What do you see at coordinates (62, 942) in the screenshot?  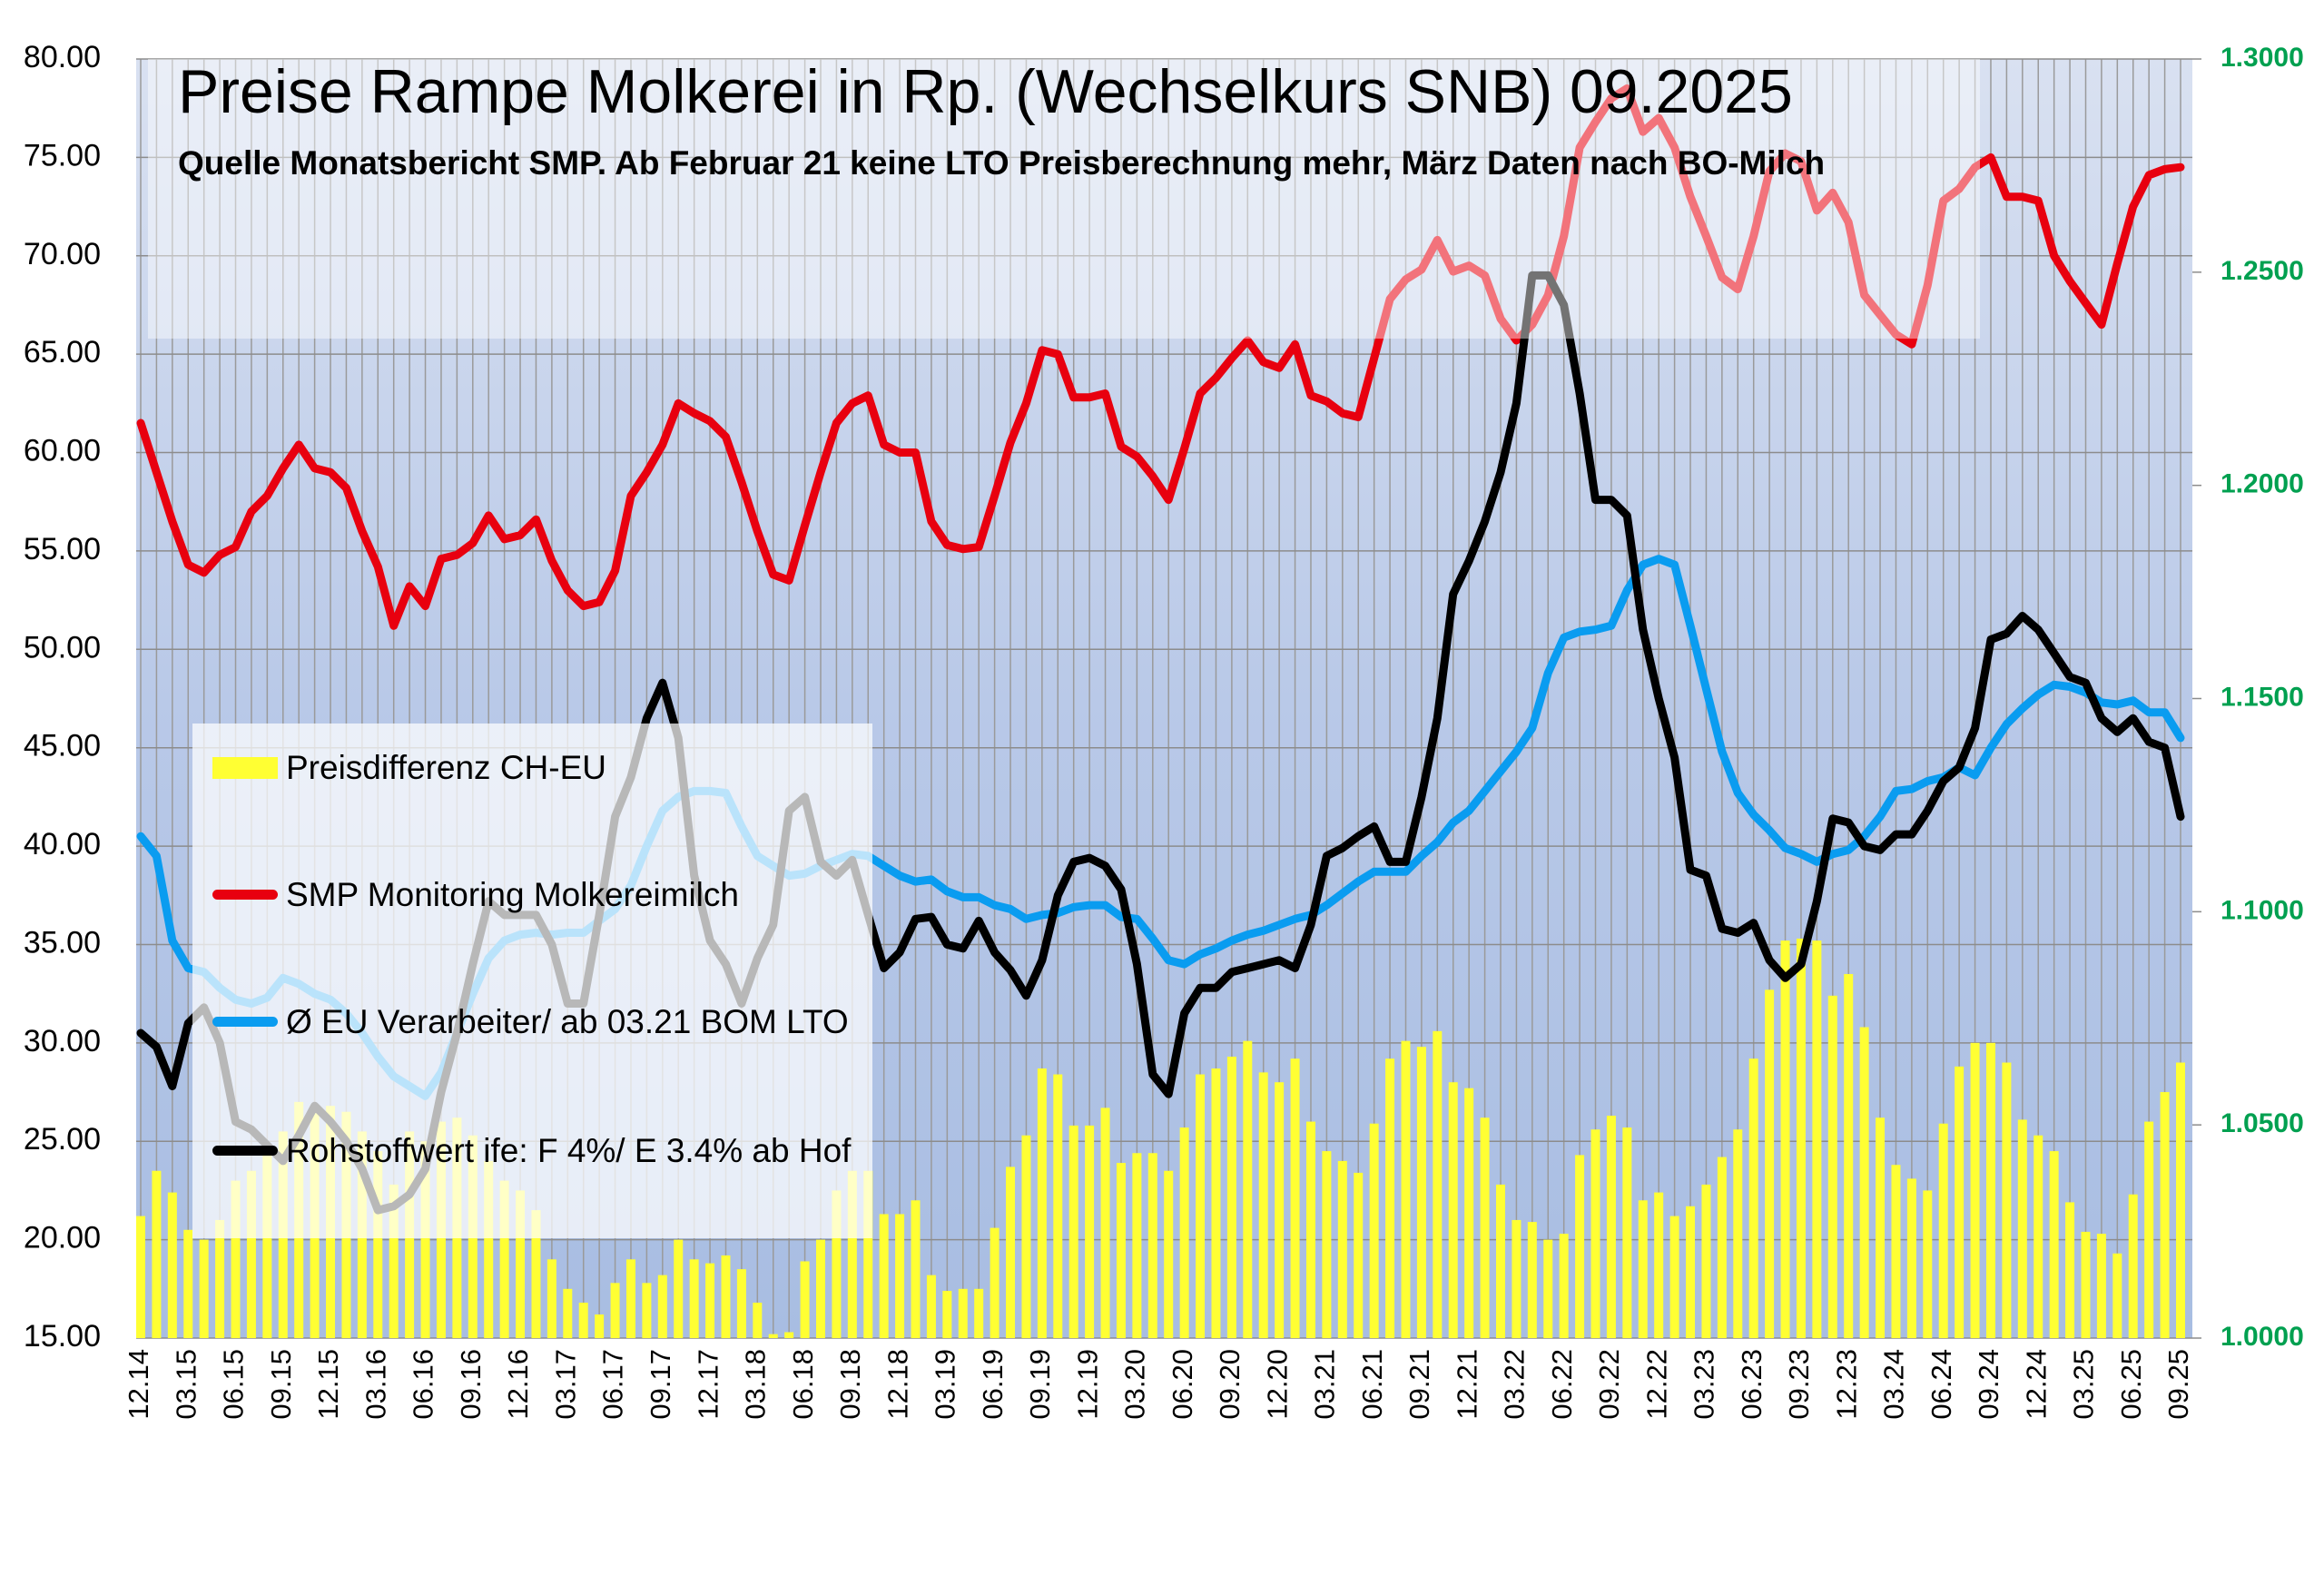 I see `y-tick-label: 35.00` at bounding box center [62, 942].